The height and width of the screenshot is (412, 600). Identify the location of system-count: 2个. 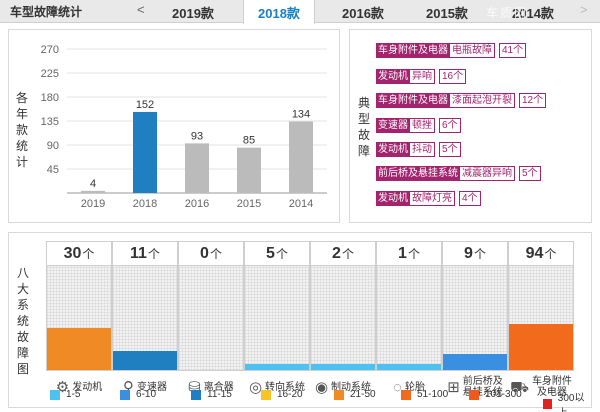
(343, 254).